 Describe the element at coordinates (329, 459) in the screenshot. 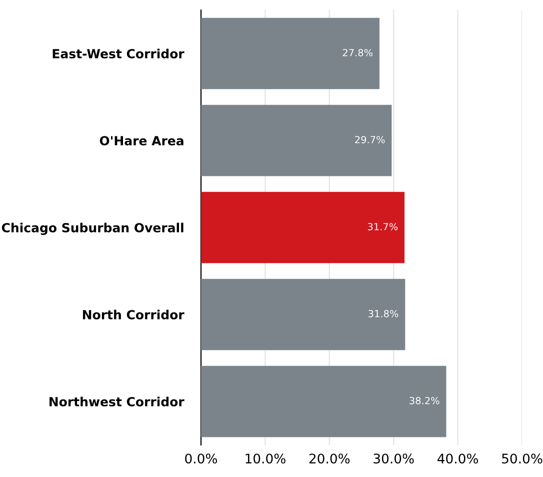

I see `x-tick-label: 20.0%` at that location.